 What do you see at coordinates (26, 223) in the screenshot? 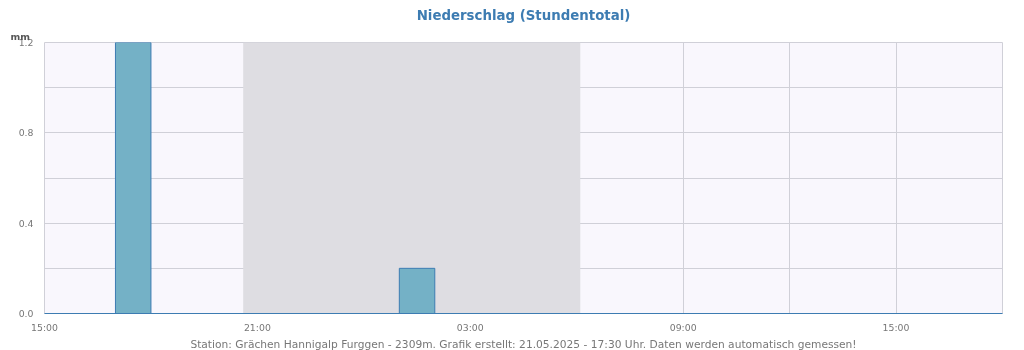
I see `y-tick-label: 0.4` at bounding box center [26, 223].